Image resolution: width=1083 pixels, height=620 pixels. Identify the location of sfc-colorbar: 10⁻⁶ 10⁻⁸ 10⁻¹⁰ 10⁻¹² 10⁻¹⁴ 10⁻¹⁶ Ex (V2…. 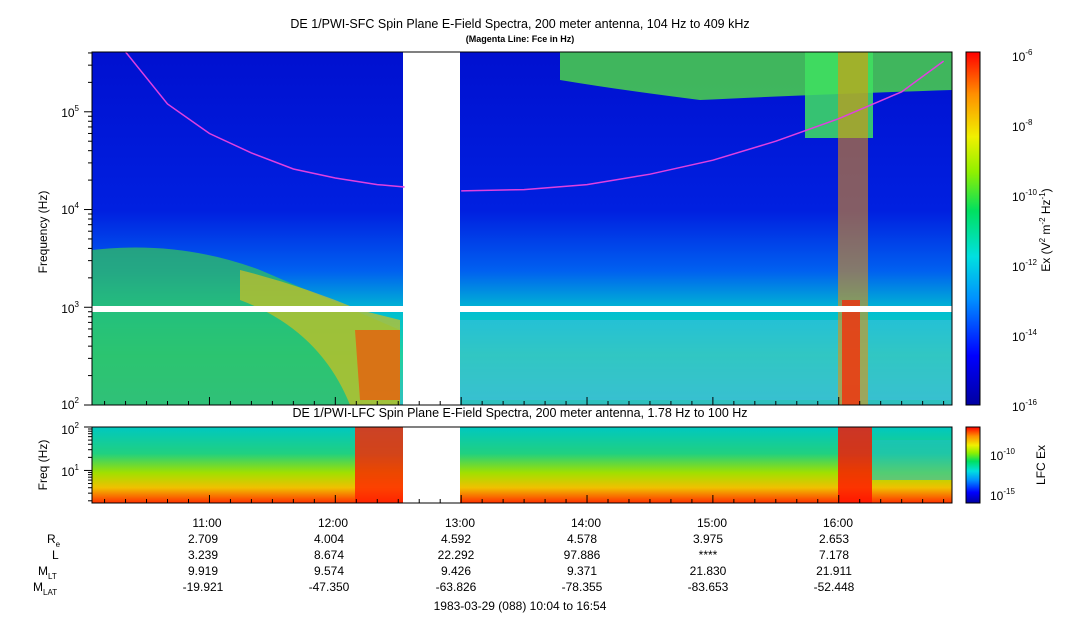
(1009, 231).